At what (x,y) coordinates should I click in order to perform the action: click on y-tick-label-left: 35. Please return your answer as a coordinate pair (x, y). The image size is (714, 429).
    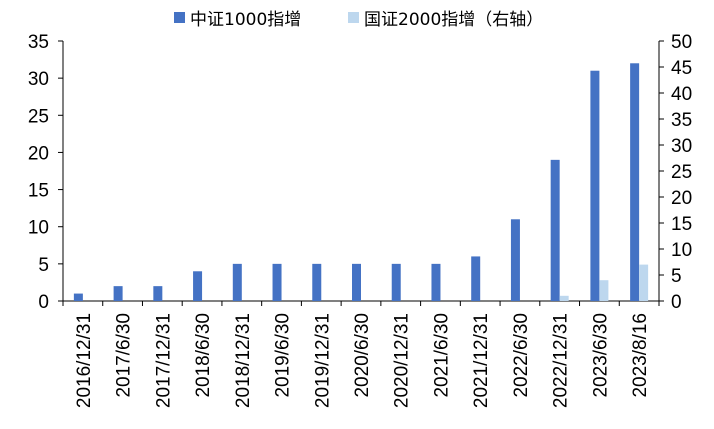
    Looking at the image, I should click on (38, 42).